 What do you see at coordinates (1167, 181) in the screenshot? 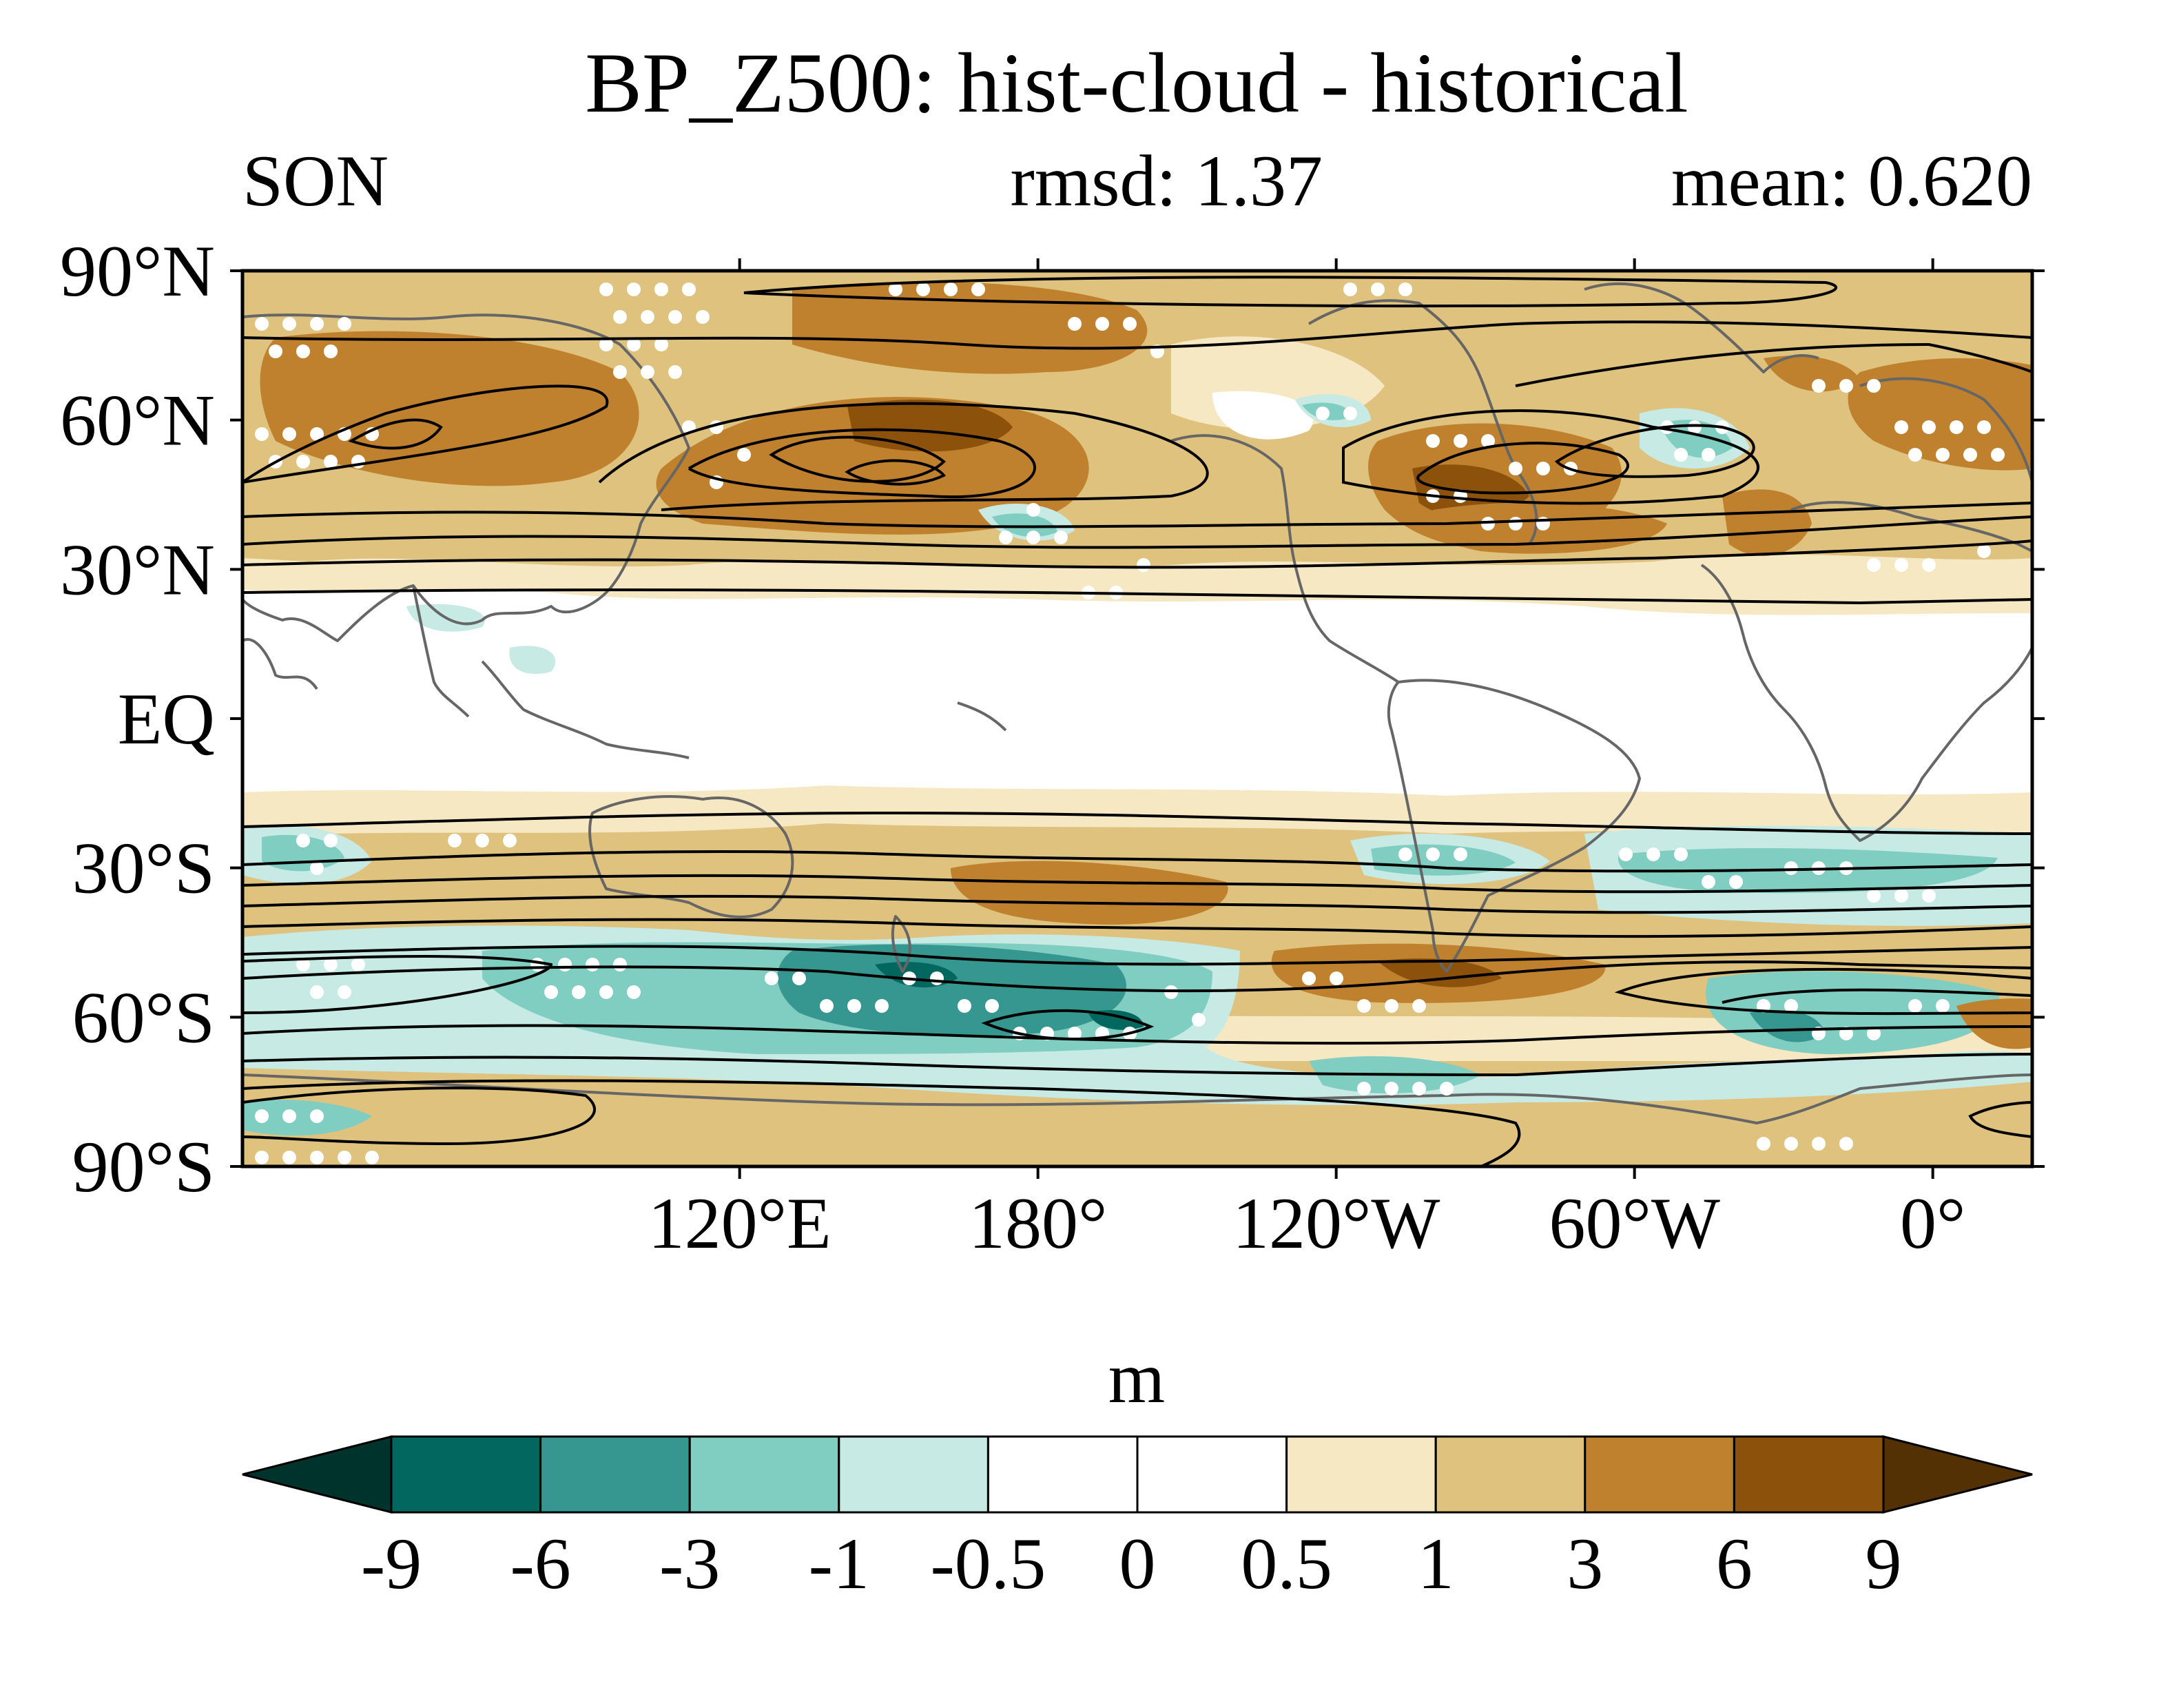
I see `rmsd-label: rmsd: 1.37` at bounding box center [1167, 181].